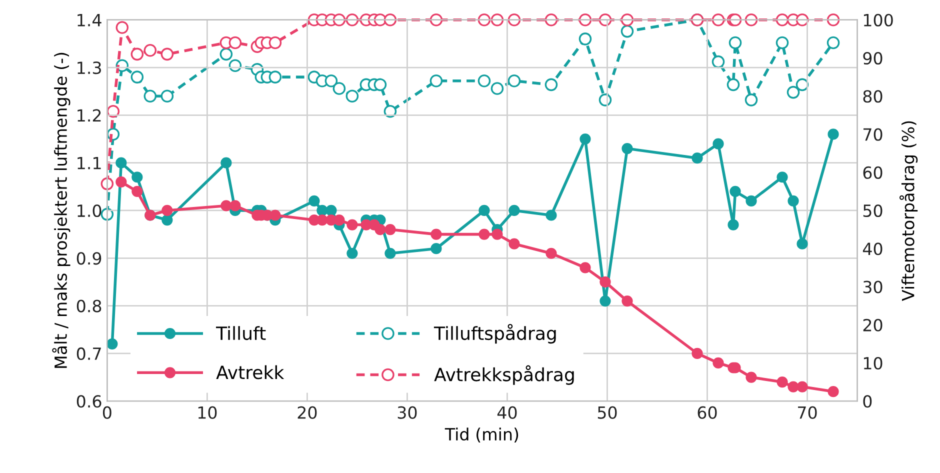 This screenshot has width=940, height=473. I want to click on y2-tick-label: 50, so click(872, 211).